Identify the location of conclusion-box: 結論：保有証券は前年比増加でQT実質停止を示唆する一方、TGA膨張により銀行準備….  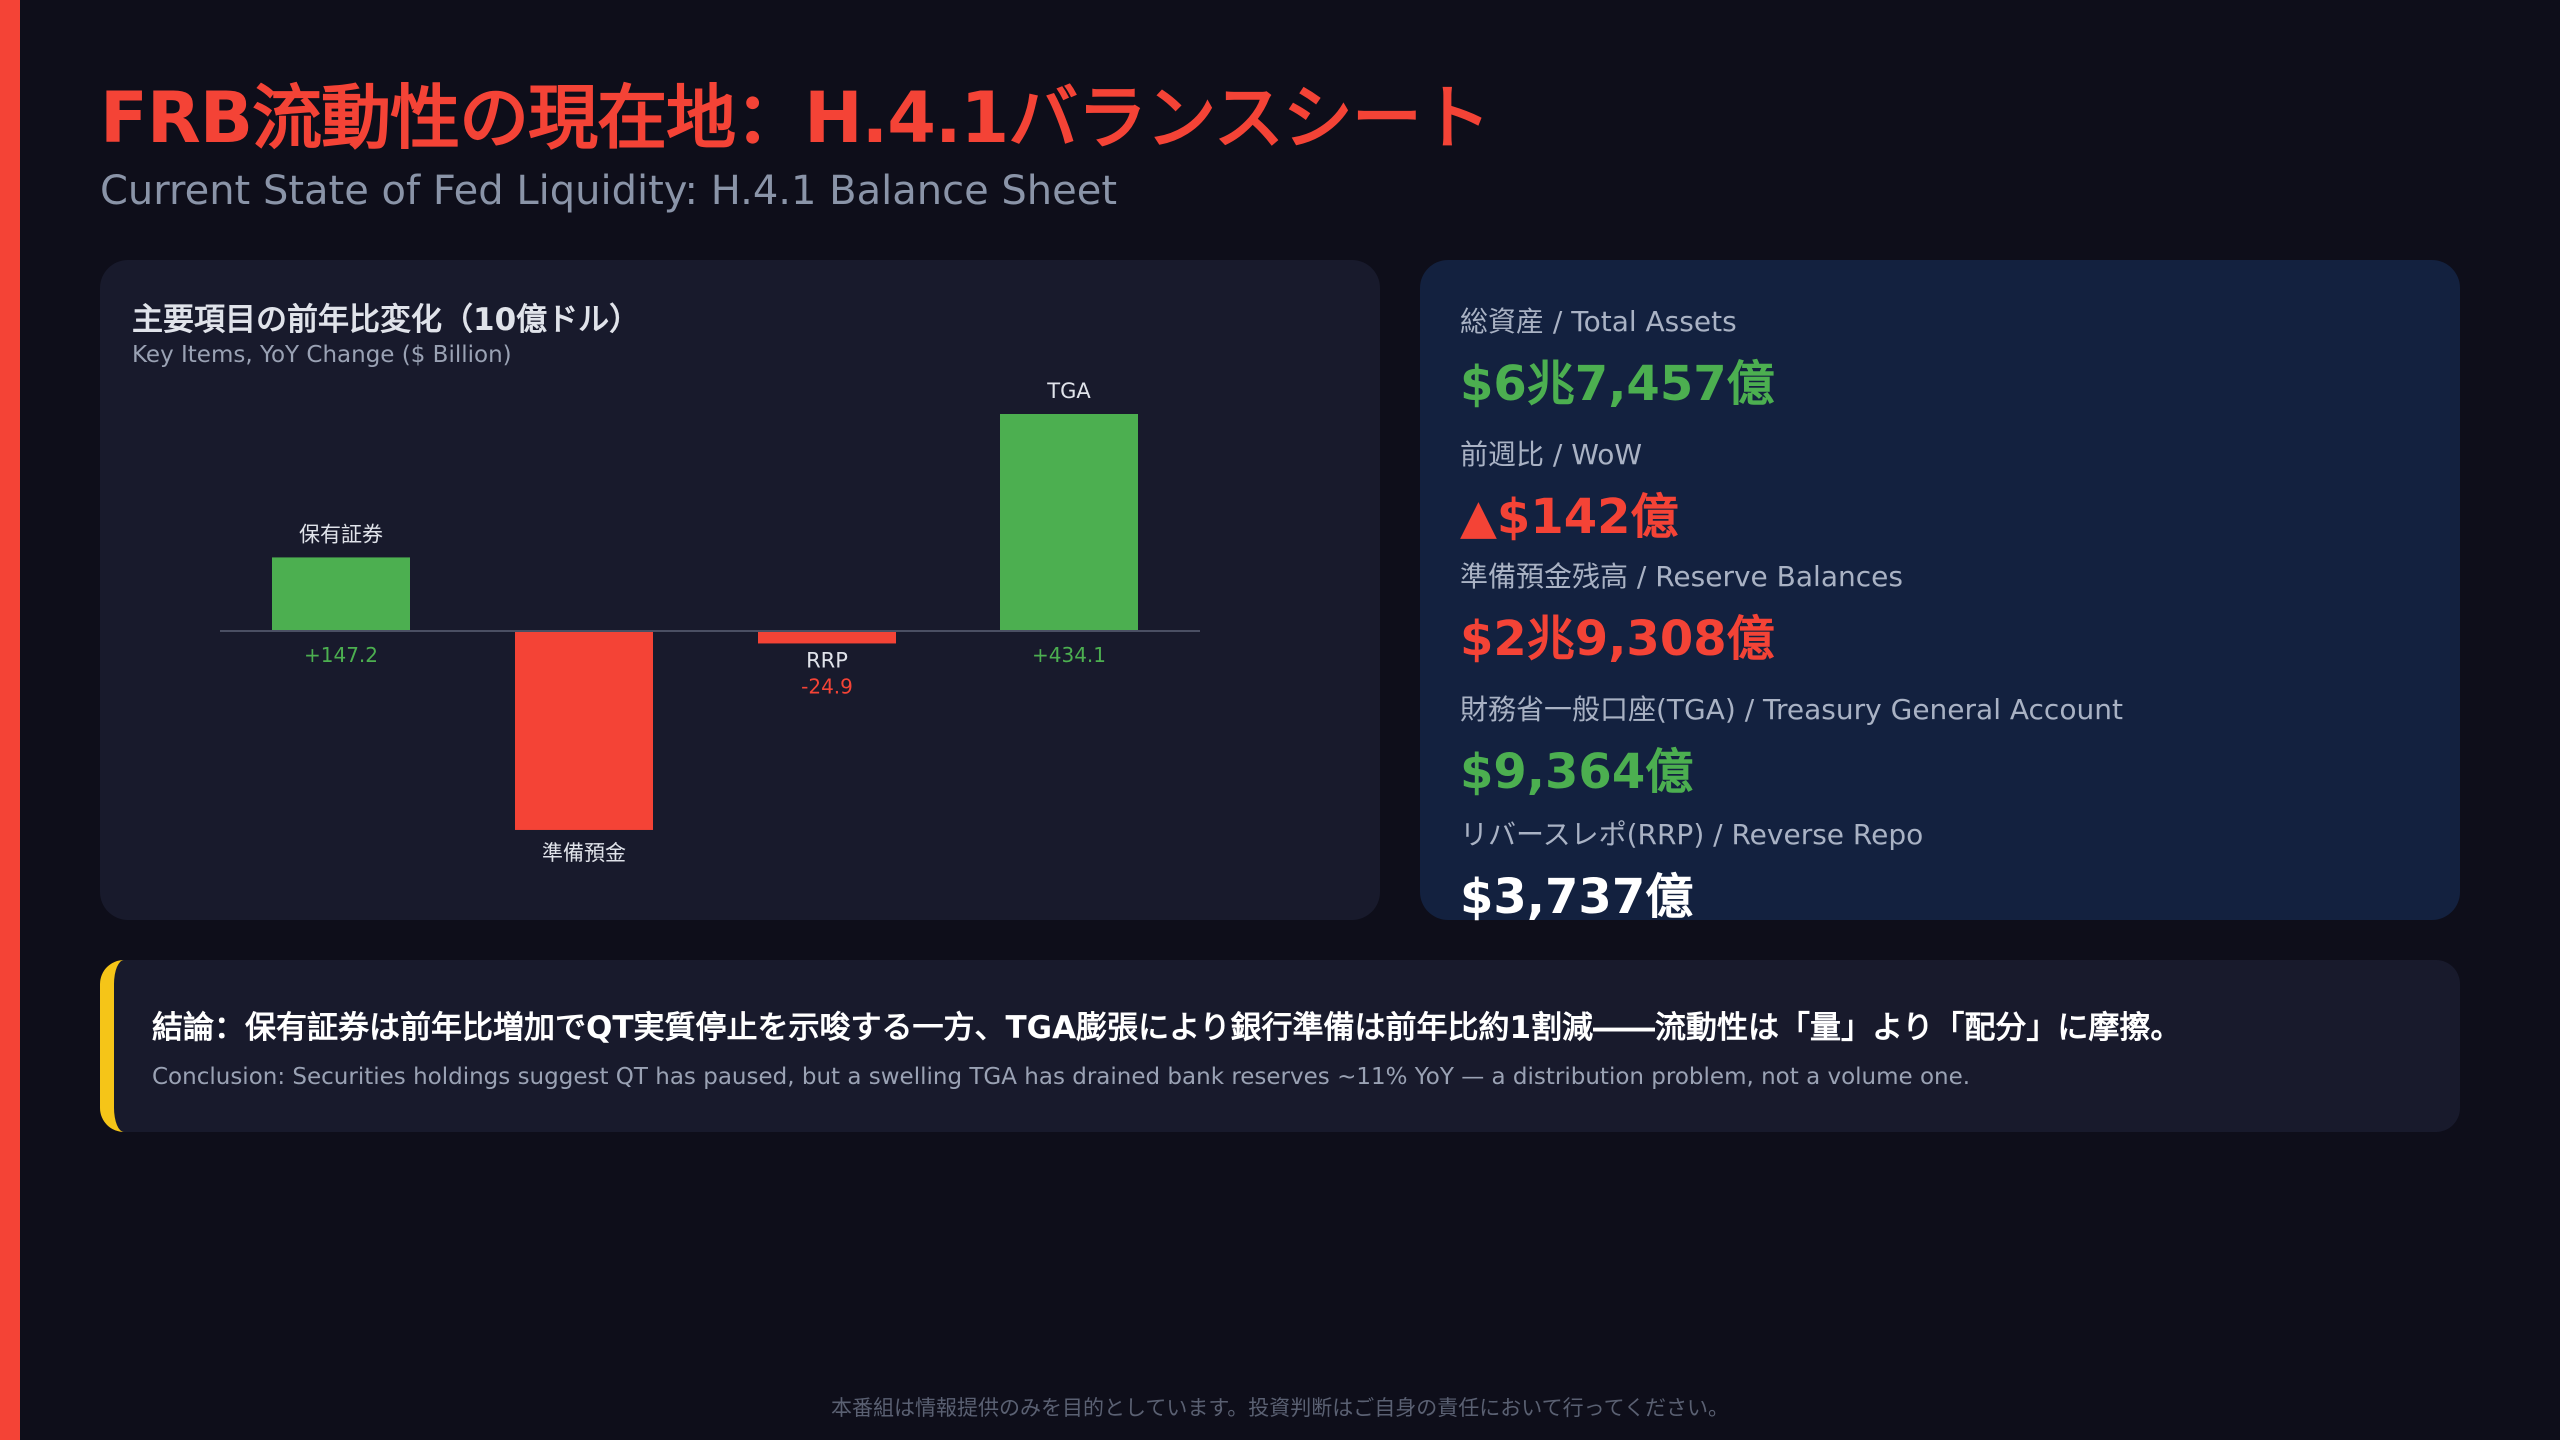
(1280, 1046).